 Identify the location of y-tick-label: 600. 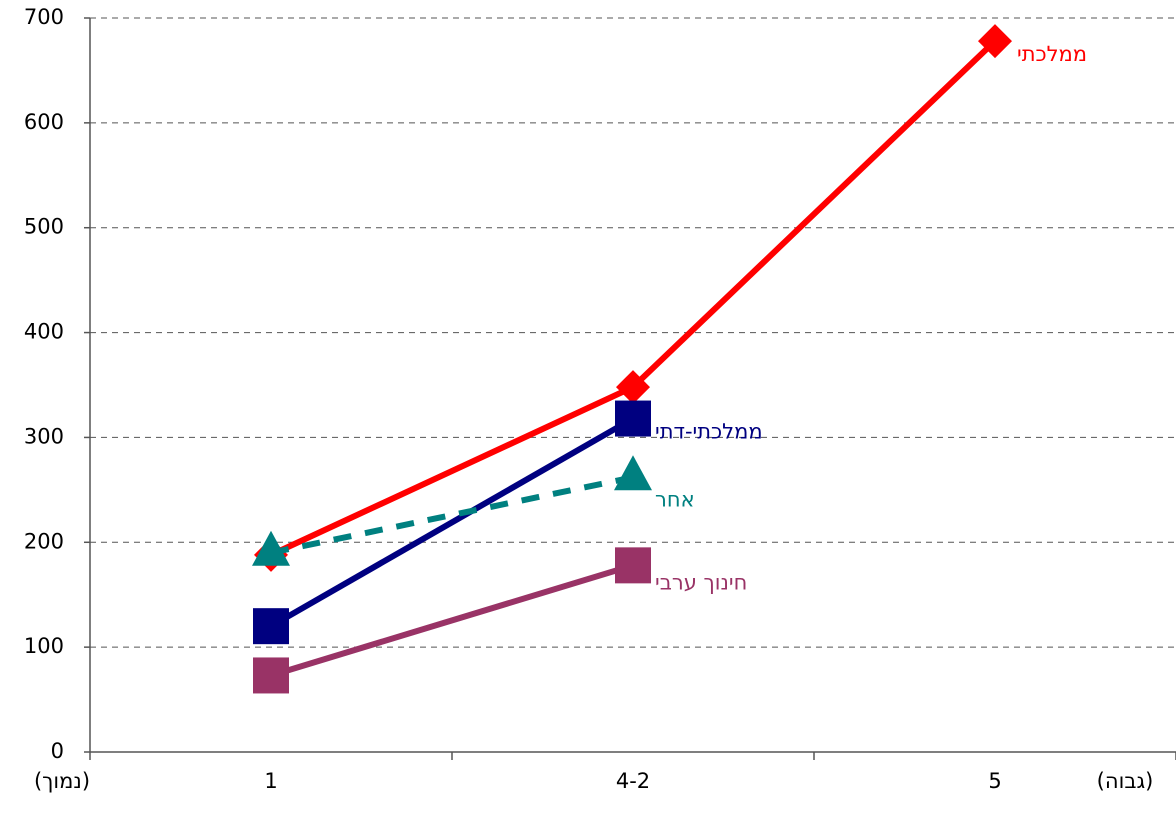
(44, 122).